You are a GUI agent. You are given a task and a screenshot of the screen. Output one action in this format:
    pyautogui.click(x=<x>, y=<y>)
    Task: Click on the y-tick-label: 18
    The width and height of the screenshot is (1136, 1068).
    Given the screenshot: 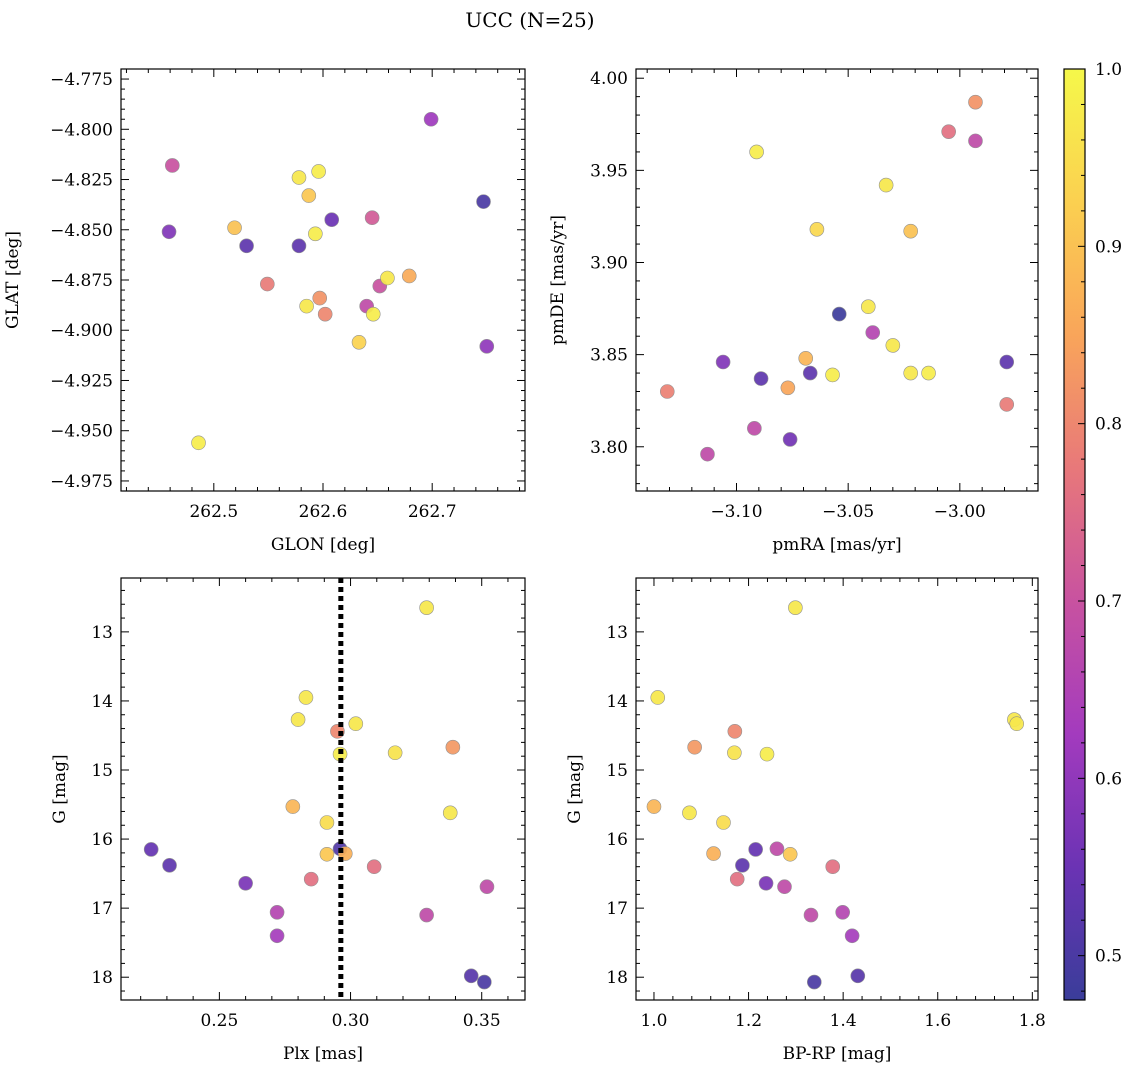 What is the action you would take?
    pyautogui.click(x=617, y=978)
    